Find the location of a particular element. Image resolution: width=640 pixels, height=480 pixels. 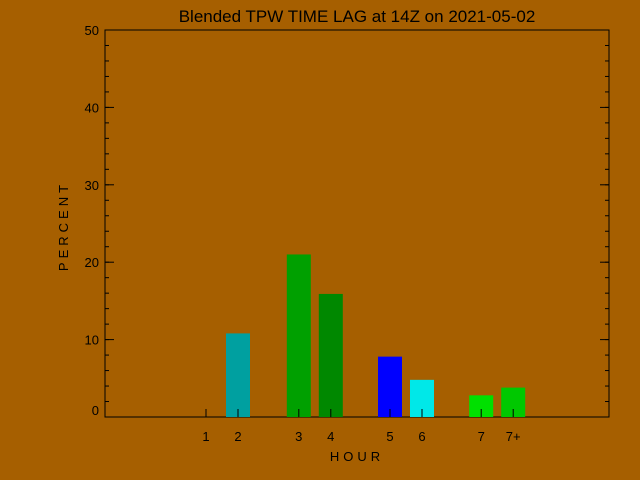

x-tick-label: 2 is located at coordinates (237, 436).